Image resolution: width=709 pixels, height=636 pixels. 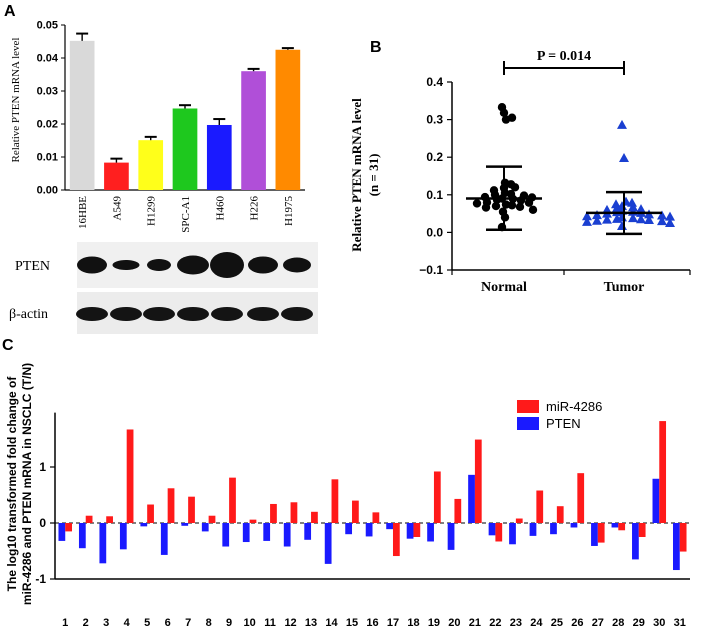 I want to click on panel-a-ytick-label: 0.00, so click(x=47, y=191).